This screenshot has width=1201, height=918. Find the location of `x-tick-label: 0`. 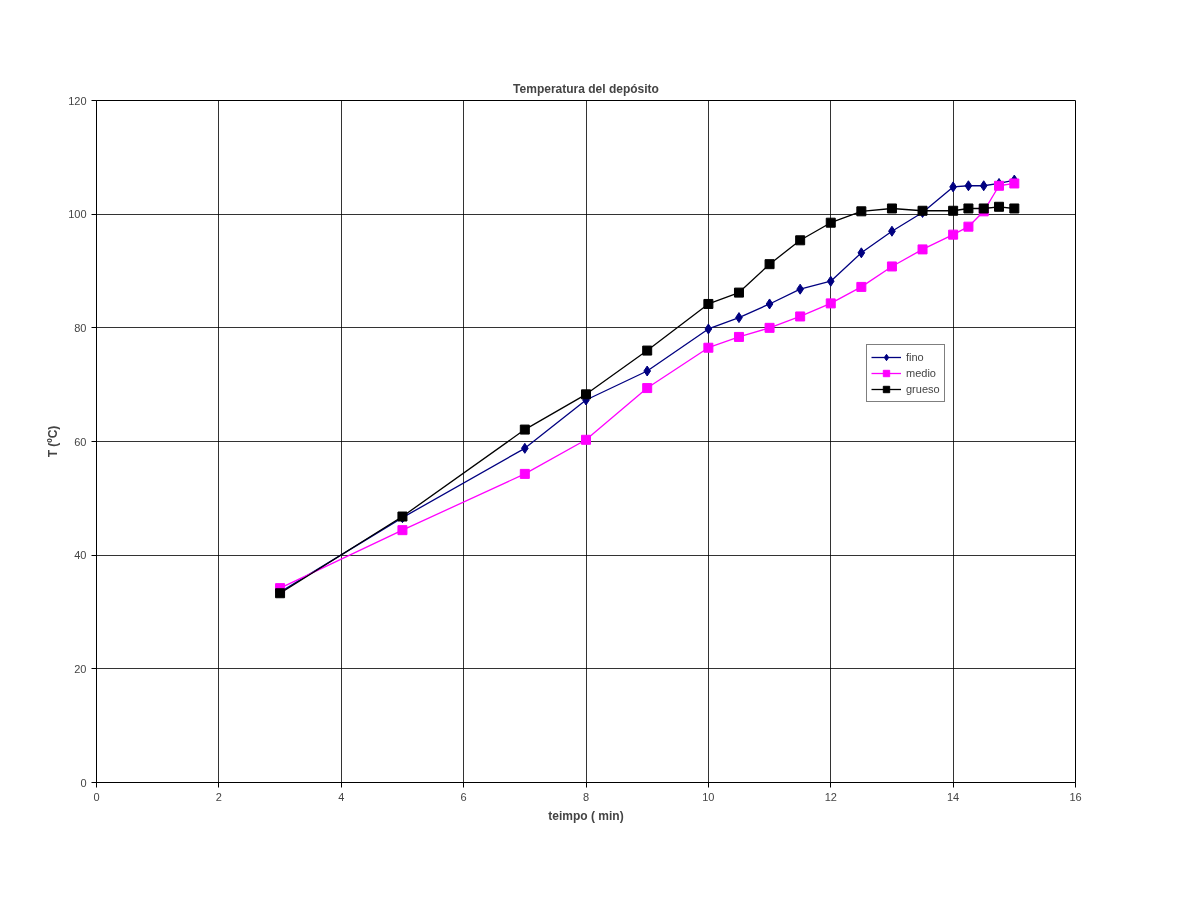

x-tick-label: 0 is located at coordinates (96, 796).